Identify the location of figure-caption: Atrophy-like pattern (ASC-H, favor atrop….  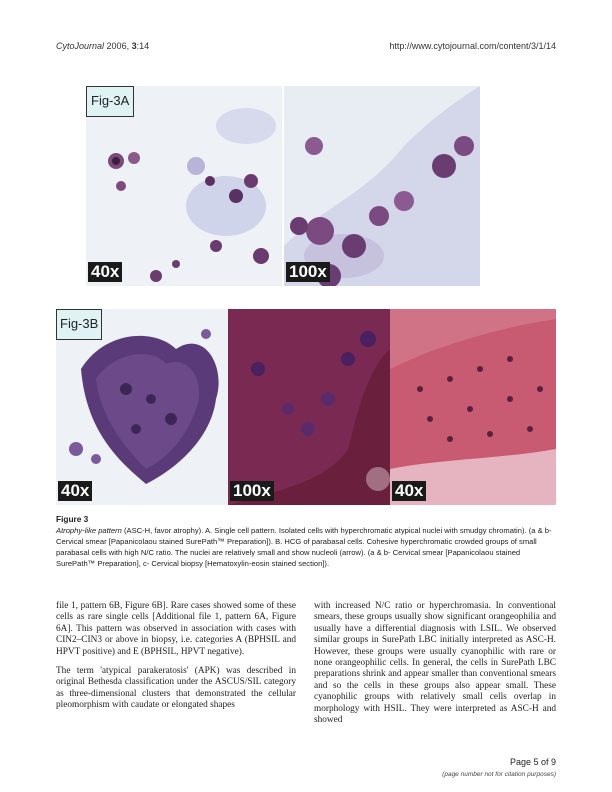
(306, 547).